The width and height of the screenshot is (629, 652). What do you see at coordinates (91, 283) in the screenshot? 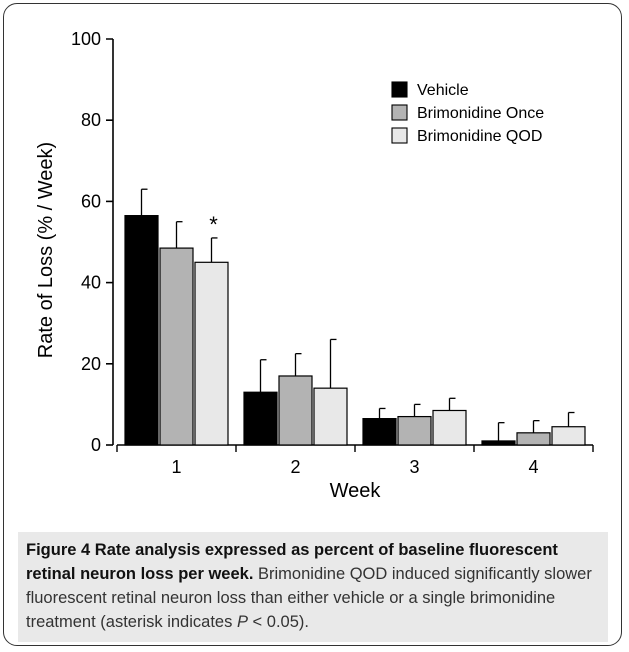
I see `y-tick-label: 40` at bounding box center [91, 283].